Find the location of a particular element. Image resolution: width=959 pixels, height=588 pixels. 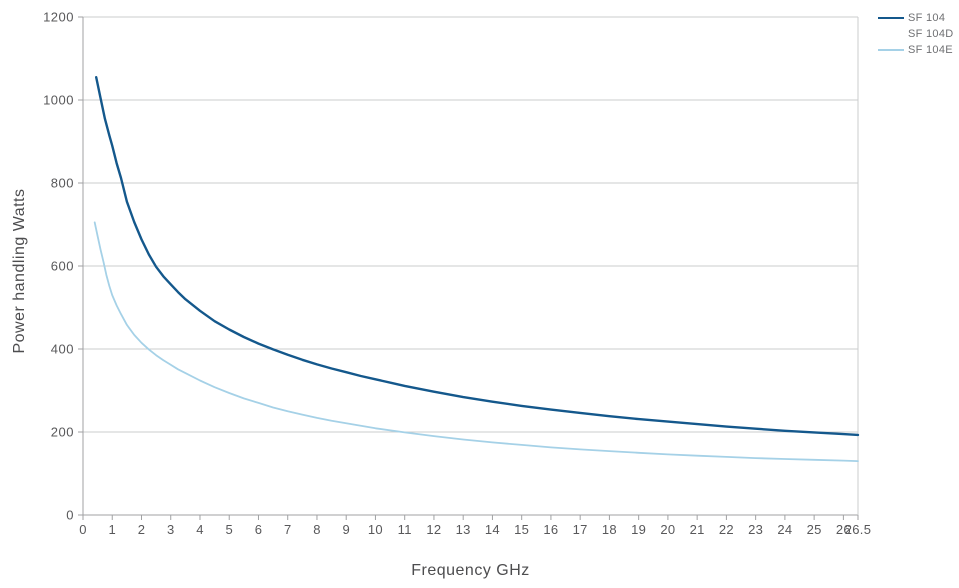

x-tick-label-1: 1 is located at coordinates (112, 529).